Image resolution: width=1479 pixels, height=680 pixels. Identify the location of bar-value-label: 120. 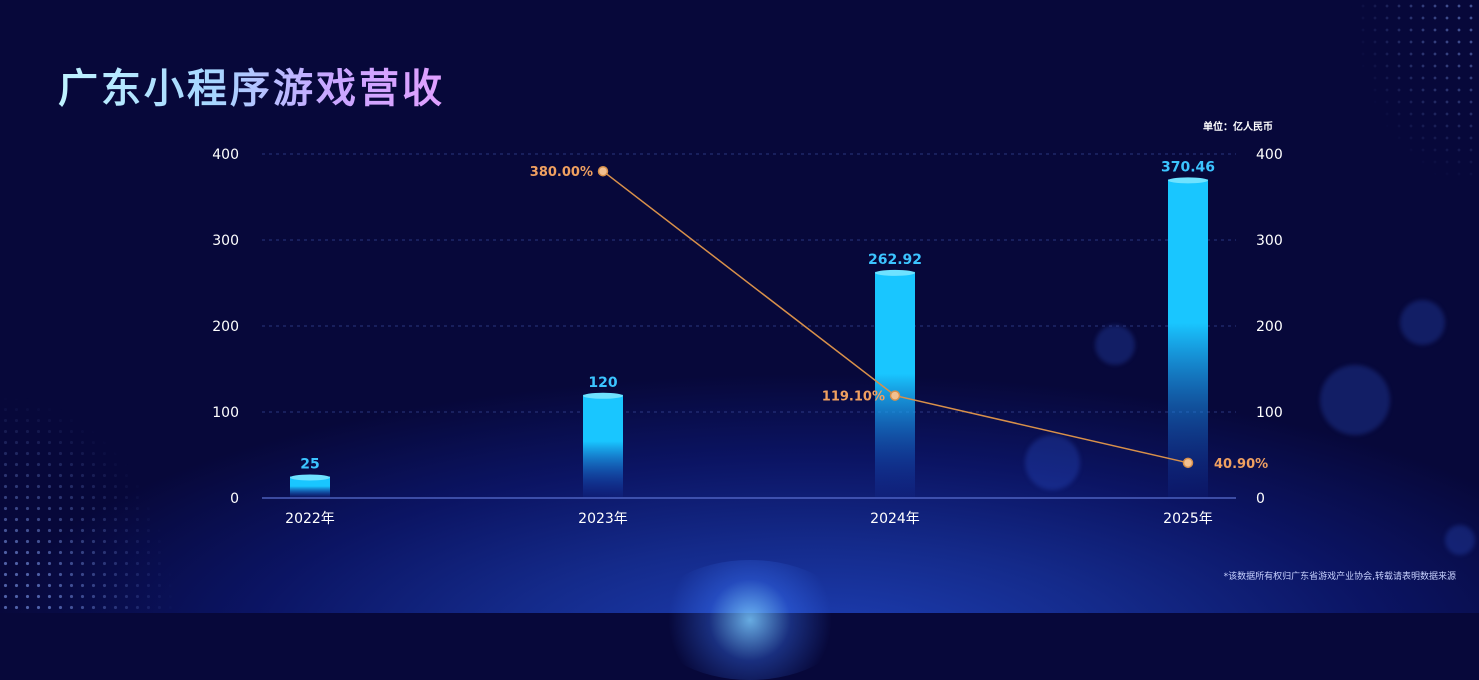
(602, 383).